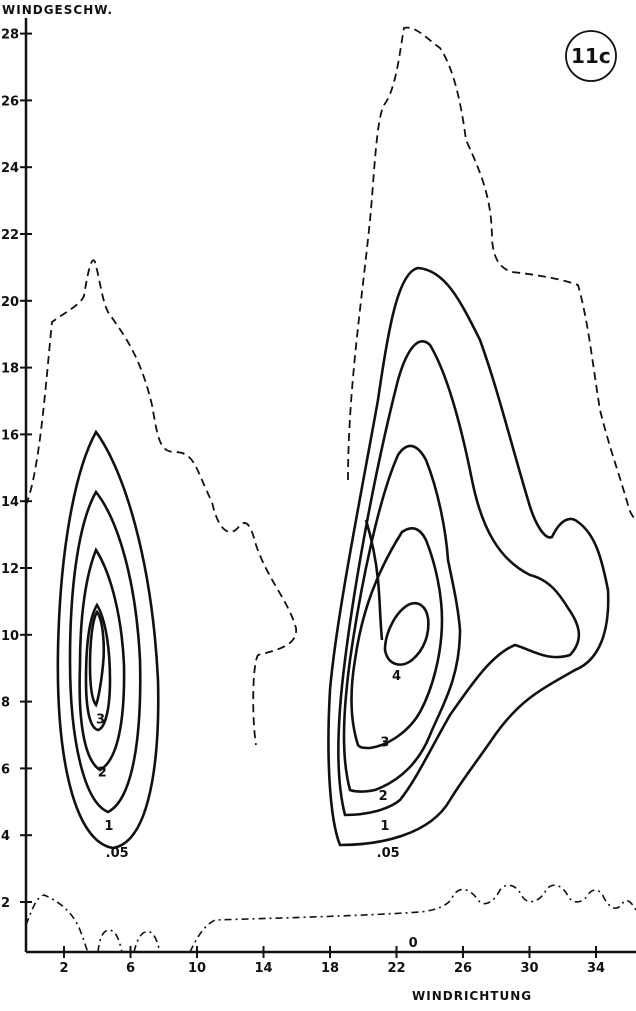 The width and height of the screenshot is (636, 1011). I want to click on y-tick-label: 8, so click(5, 703).